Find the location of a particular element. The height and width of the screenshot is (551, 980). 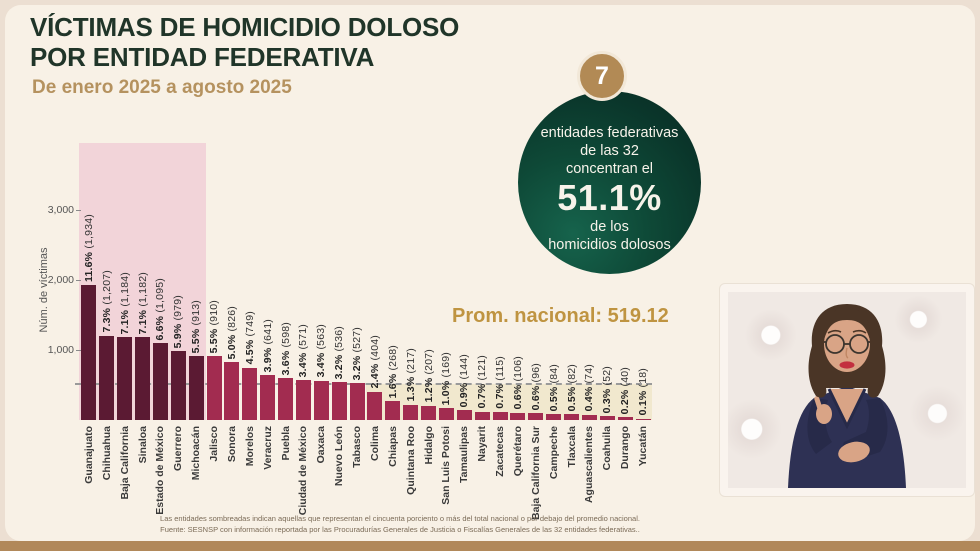

x-axis-label: Nayarit is located at coordinates (482, 444).